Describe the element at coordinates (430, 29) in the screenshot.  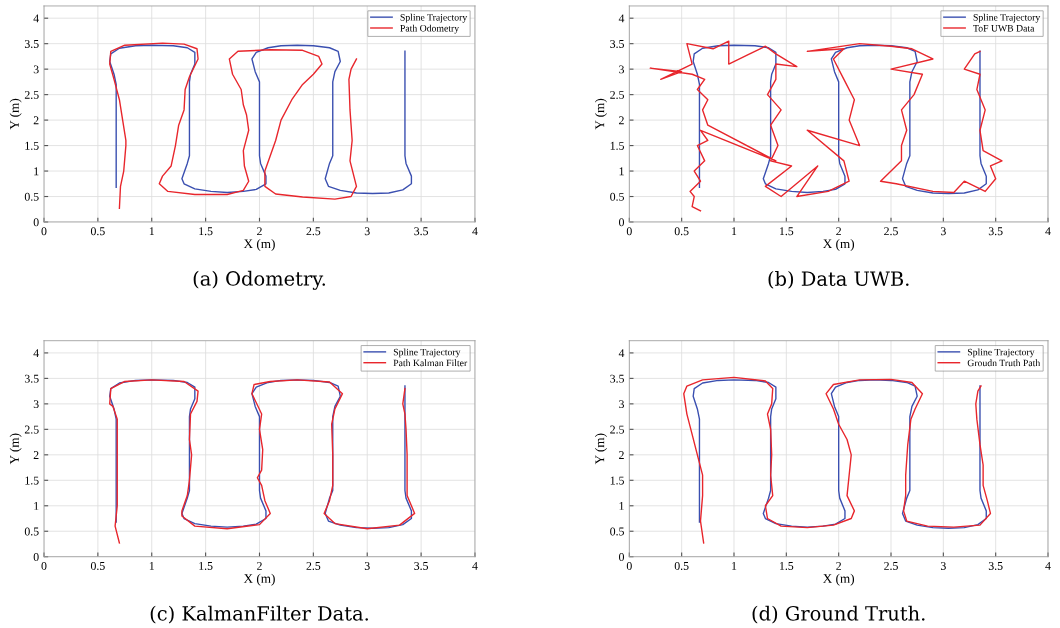
I see `legend-label: Path Odometry` at that location.